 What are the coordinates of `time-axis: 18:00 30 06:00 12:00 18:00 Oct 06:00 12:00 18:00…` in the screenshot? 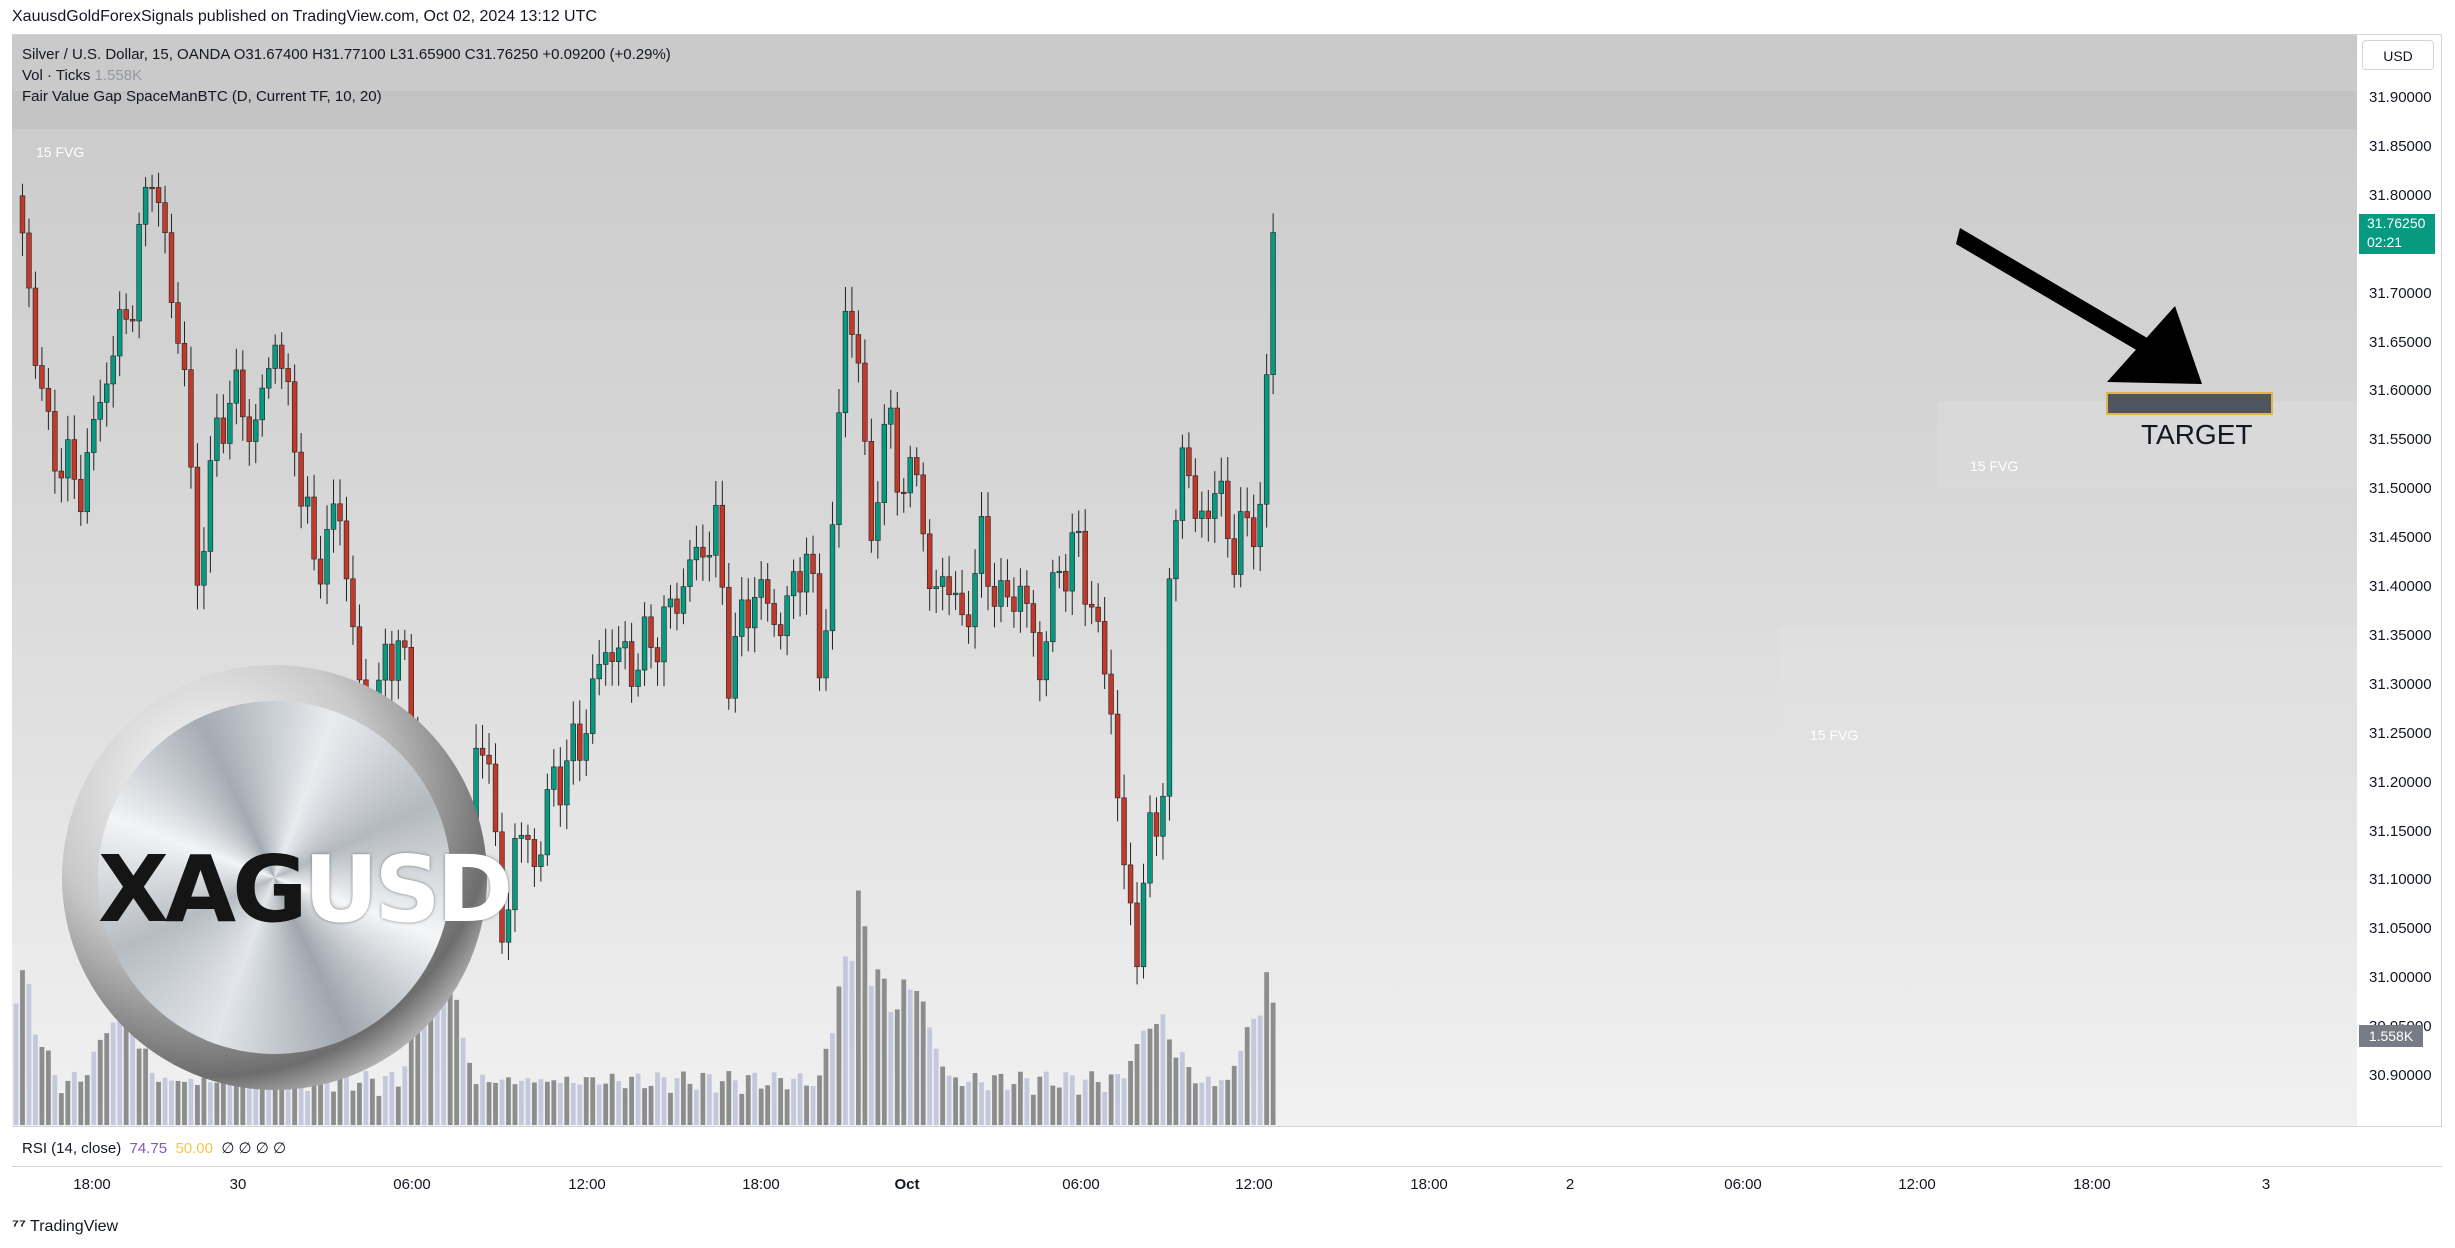 It's located at (1227, 1184).